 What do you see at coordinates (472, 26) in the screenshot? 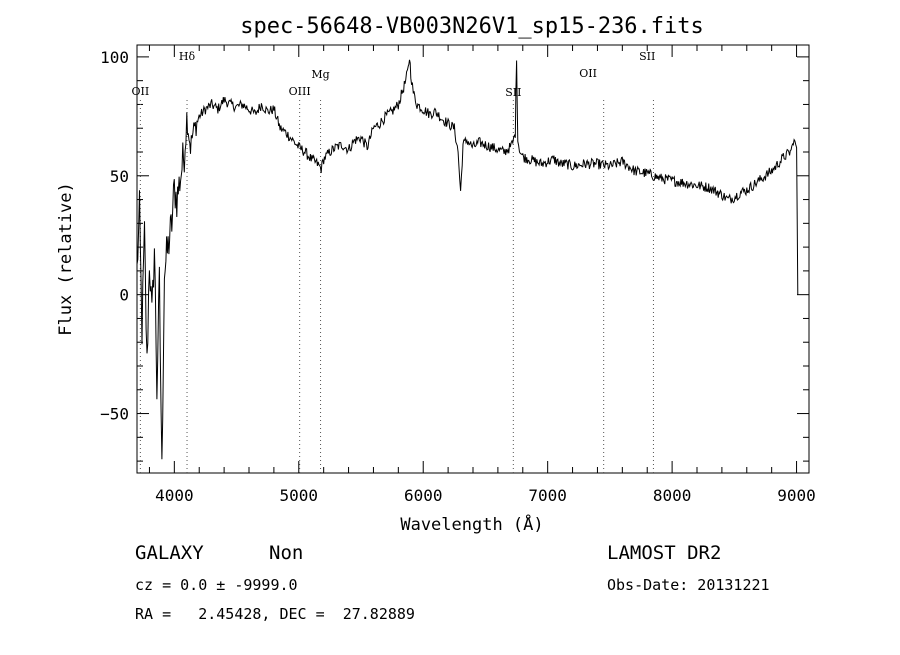
I see `chart-title: spec-56648-VB003N26V1_sp15-236.fits` at bounding box center [472, 26].